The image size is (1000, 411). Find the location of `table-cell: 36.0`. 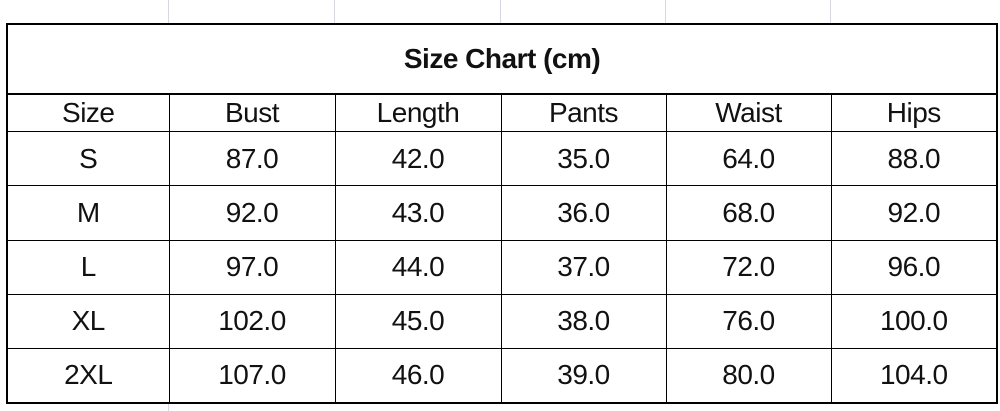

table-cell: 36.0 is located at coordinates (583, 213).